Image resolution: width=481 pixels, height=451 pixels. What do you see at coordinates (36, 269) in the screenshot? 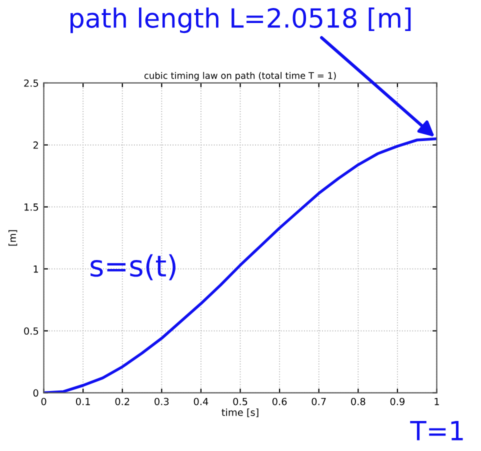
I see `y-tick-label: 1` at bounding box center [36, 269].